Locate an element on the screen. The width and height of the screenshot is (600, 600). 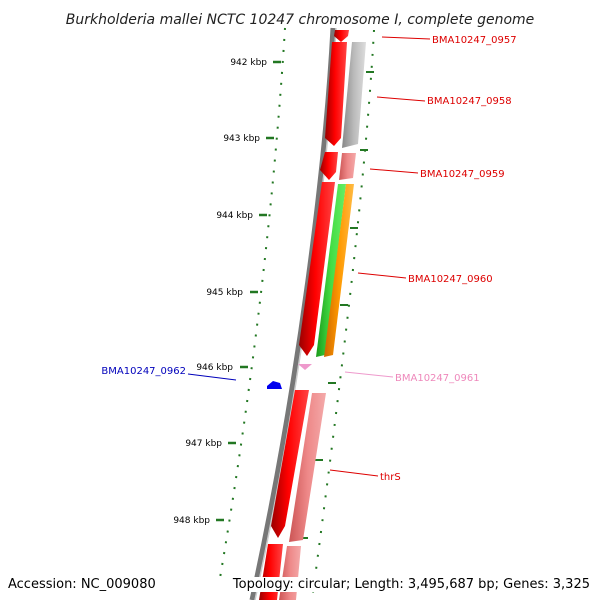
gene-label: BMA10247_0959 is located at coordinates (462, 174).